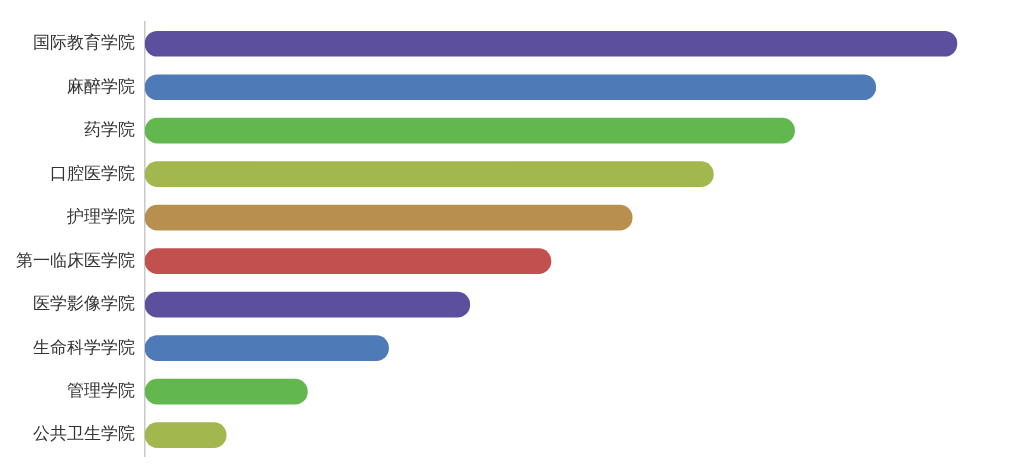 This screenshot has width=1011, height=473. What do you see at coordinates (84, 42) in the screenshot?
I see `y-tick-label: 国际教育学院` at bounding box center [84, 42].